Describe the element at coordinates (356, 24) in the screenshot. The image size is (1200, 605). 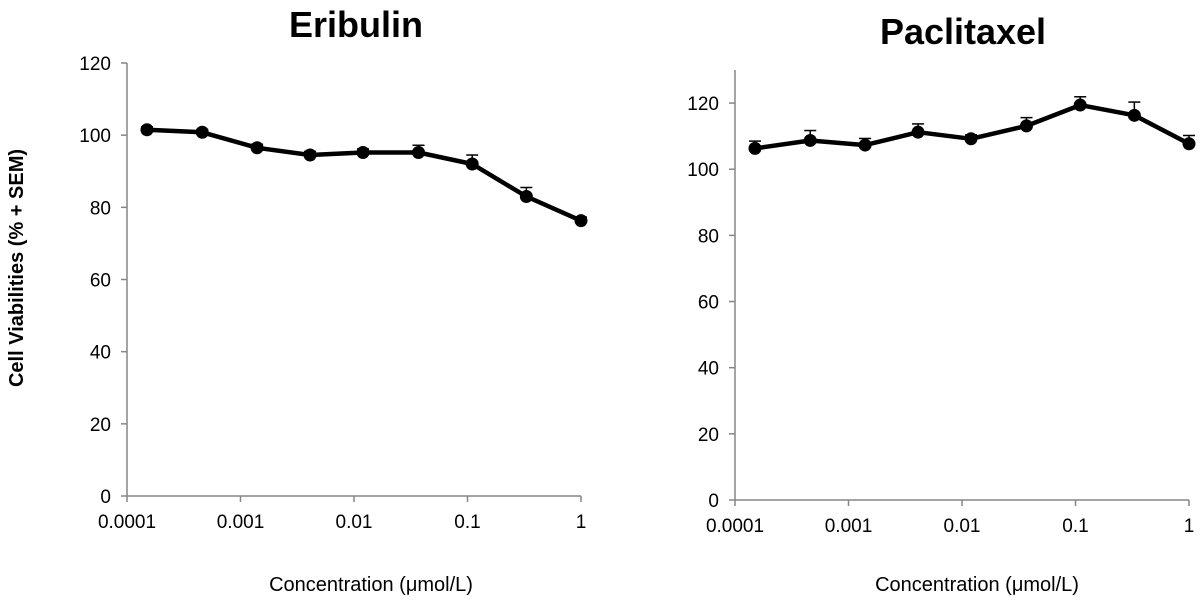
I see `chart-title: Eribulin` at that location.